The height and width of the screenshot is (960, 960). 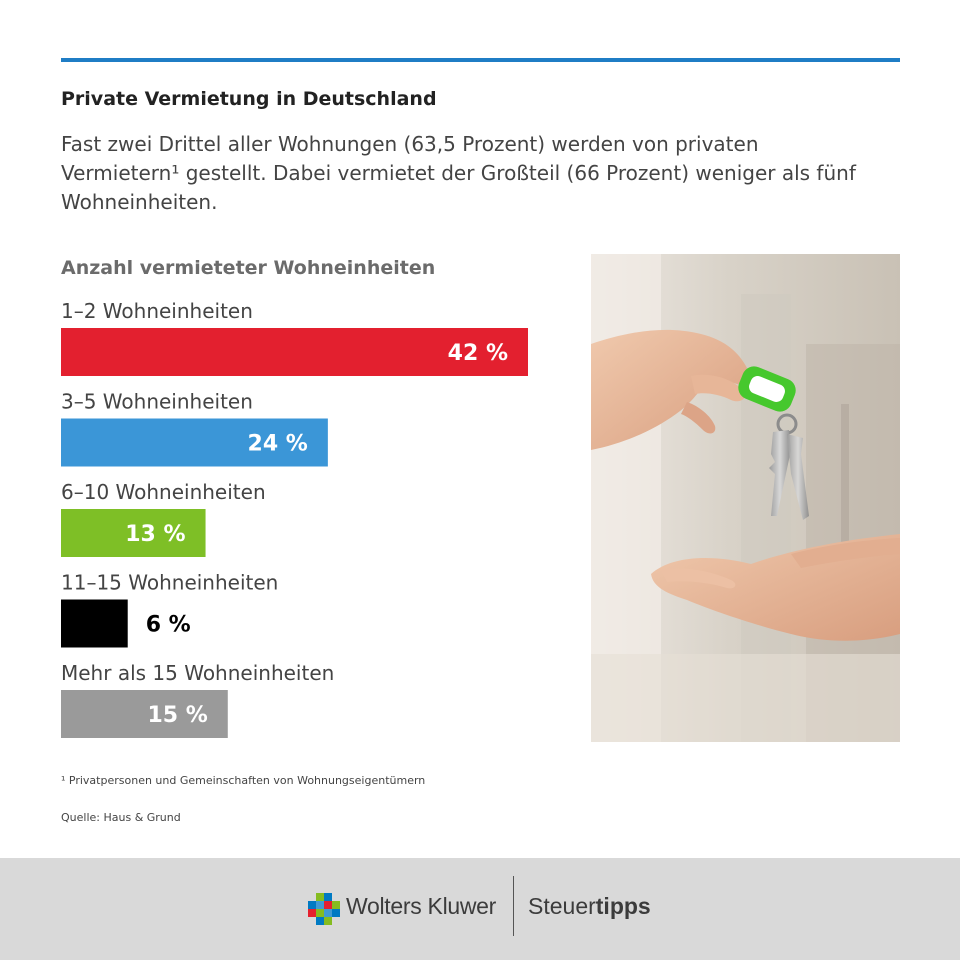 I want to click on product-name: Steuertipps, so click(x=589, y=906).